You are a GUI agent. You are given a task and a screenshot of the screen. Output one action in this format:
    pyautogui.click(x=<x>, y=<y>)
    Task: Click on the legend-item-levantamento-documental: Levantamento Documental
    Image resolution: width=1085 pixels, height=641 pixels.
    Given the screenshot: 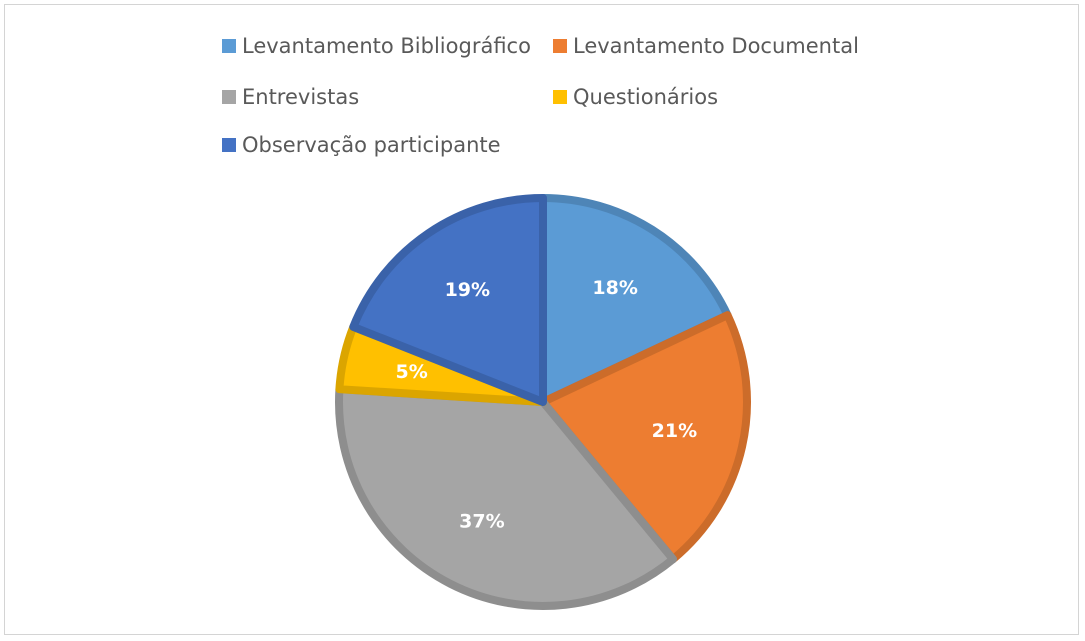 What is the action you would take?
    pyautogui.click(x=706, y=46)
    